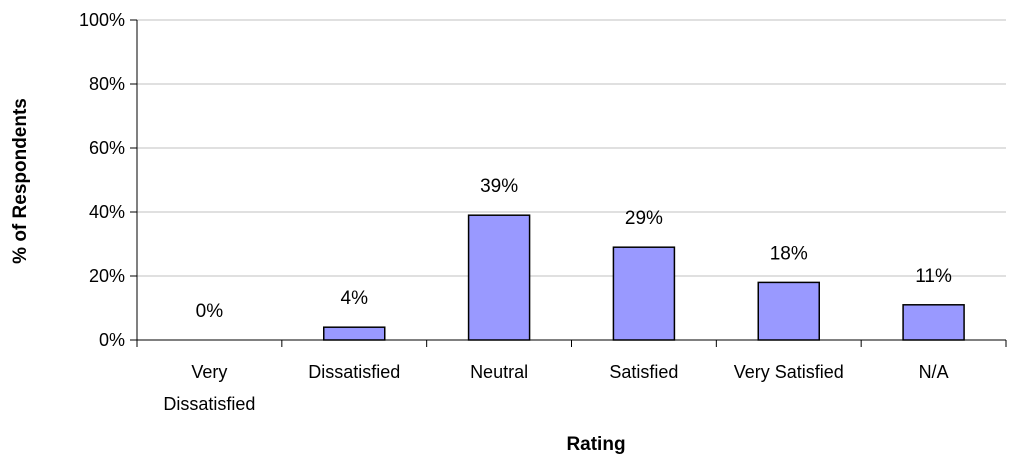 The width and height of the screenshot is (1013, 464). Describe the element at coordinates (20, 181) in the screenshot. I see `y-axis-title: % of Respondents` at that location.